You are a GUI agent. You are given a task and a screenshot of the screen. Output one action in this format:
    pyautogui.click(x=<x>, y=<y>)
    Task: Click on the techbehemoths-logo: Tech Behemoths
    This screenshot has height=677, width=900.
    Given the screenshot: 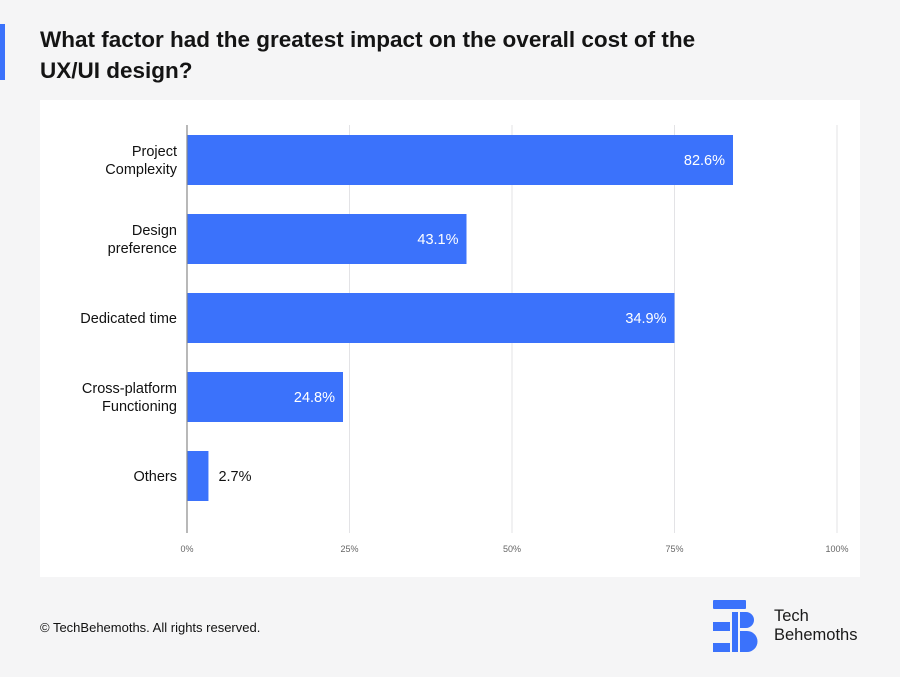 What is the action you would take?
    pyautogui.click(x=785, y=626)
    